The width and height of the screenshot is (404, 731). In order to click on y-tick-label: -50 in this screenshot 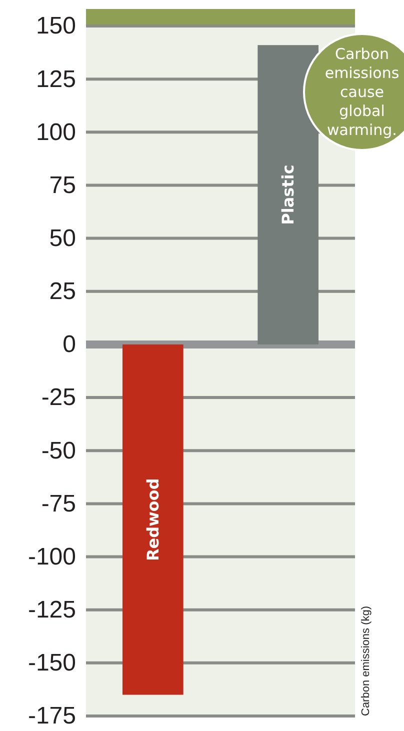, I will do `click(58, 450)`.